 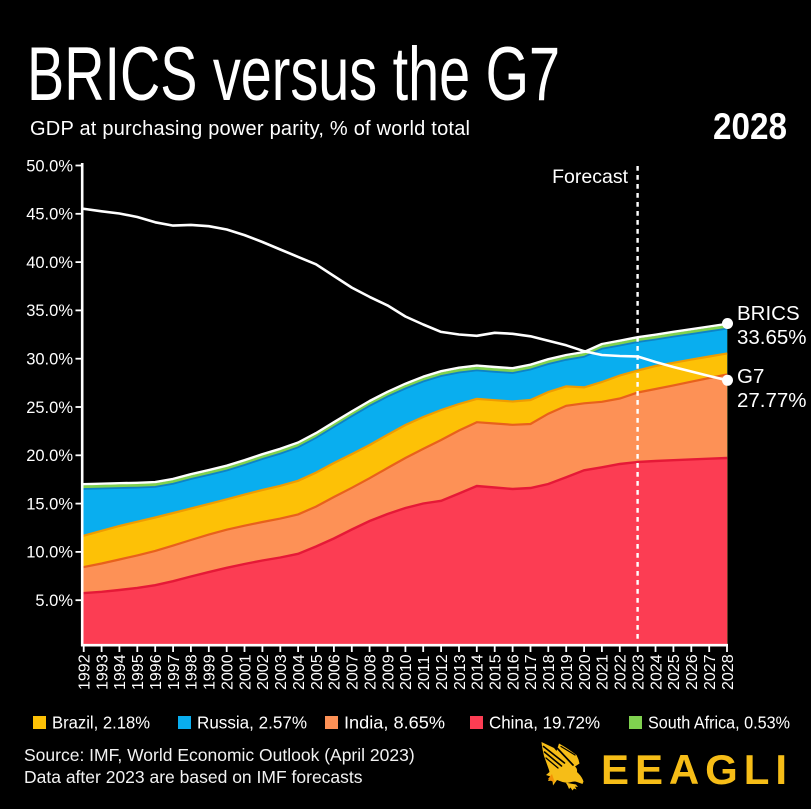 What do you see at coordinates (531, 672) in the screenshot?
I see `svg-text: 2017` at bounding box center [531, 672].